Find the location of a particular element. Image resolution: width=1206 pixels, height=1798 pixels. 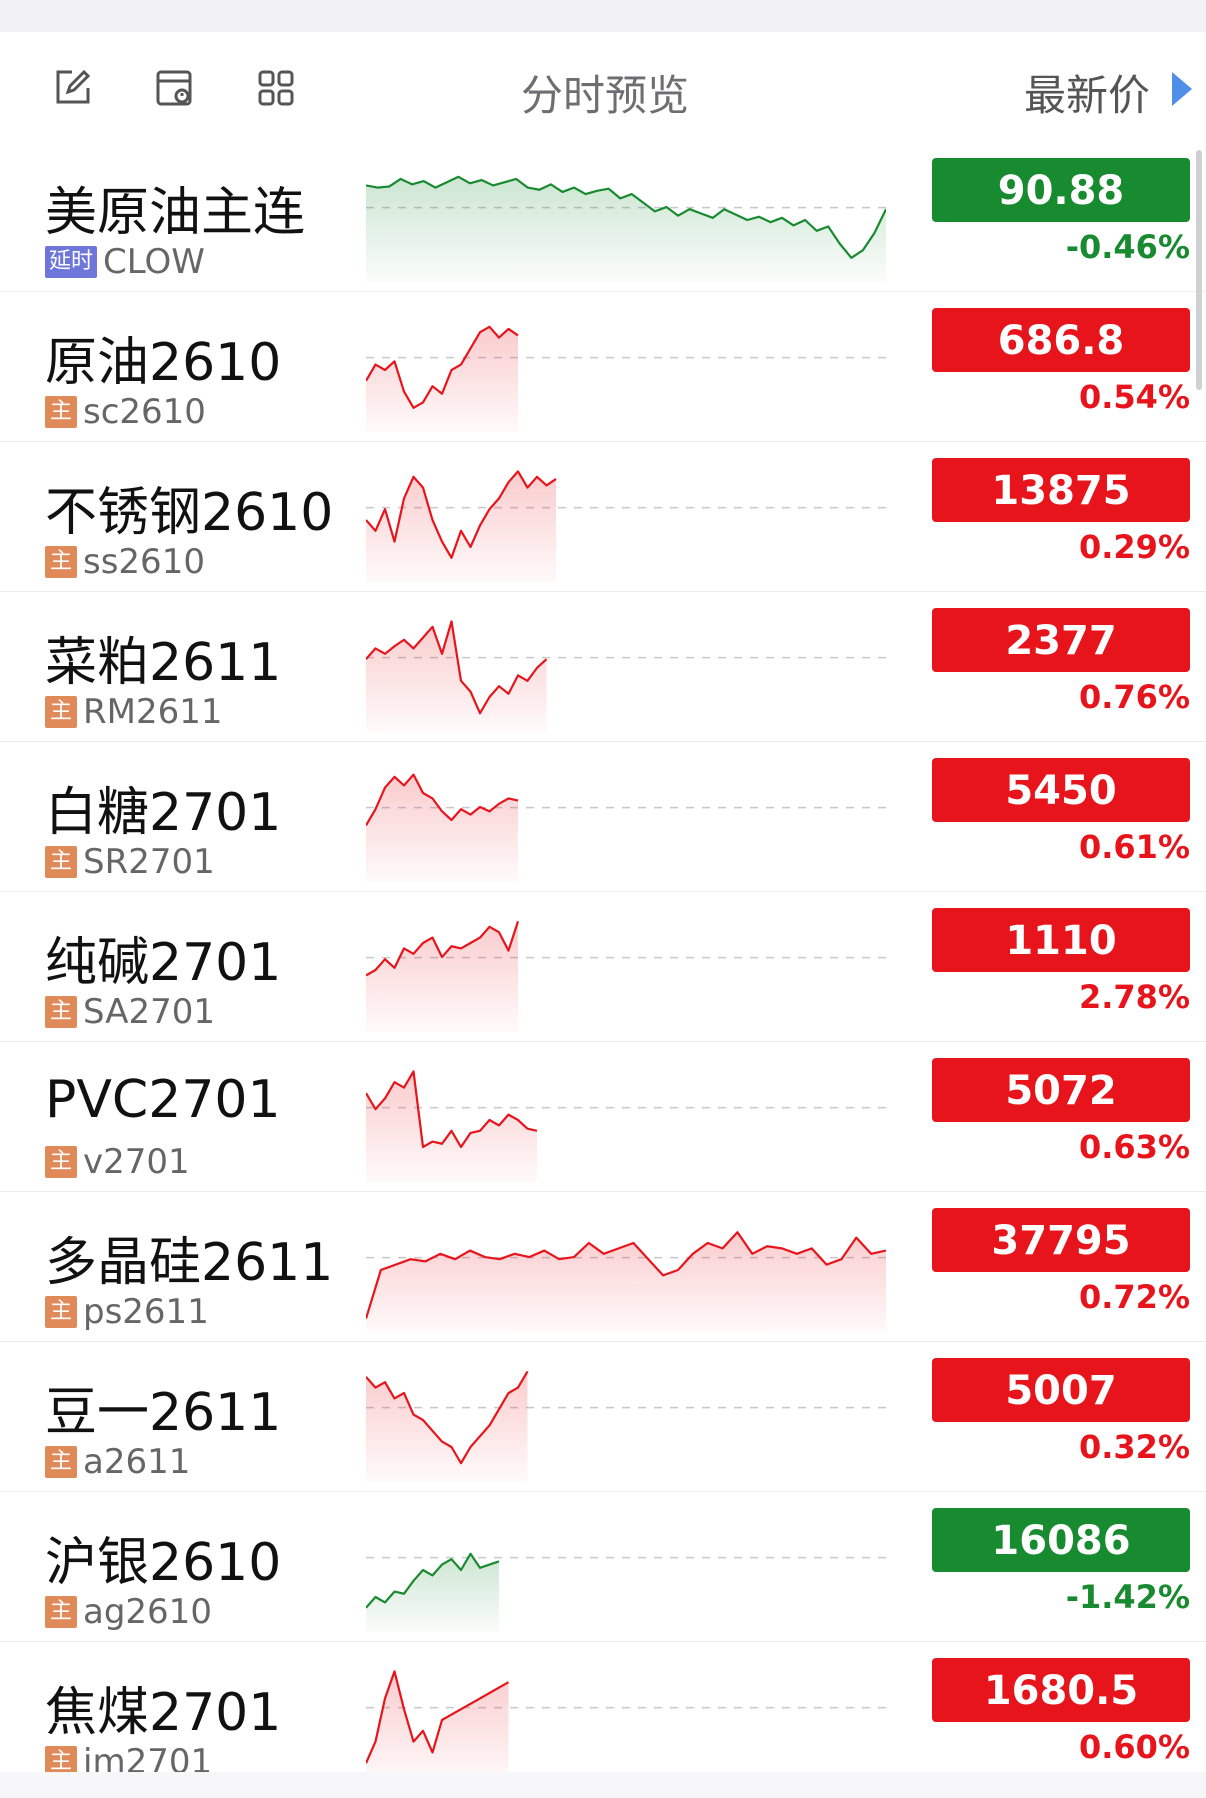

instrument-sub: 主 ag2610 is located at coordinates (128, 1612).